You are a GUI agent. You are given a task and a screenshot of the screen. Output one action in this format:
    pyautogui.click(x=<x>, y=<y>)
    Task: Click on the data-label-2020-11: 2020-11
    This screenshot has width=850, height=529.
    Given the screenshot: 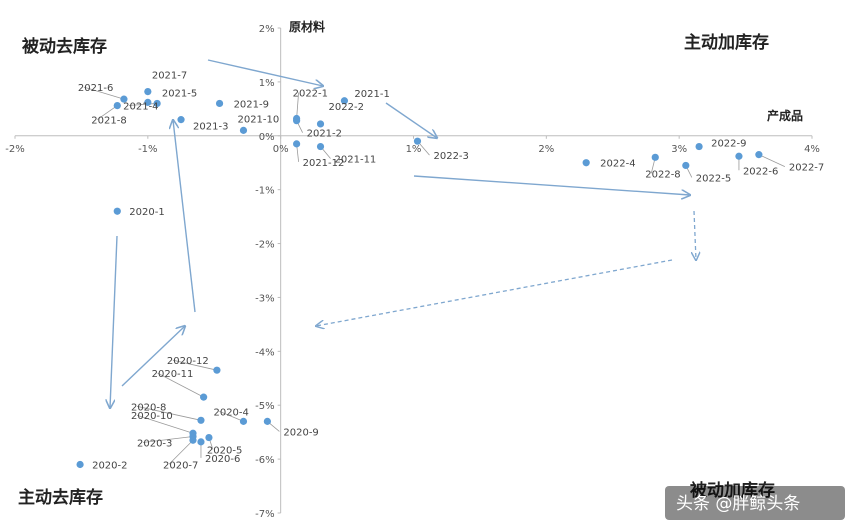 What is the action you would take?
    pyautogui.click(x=173, y=374)
    